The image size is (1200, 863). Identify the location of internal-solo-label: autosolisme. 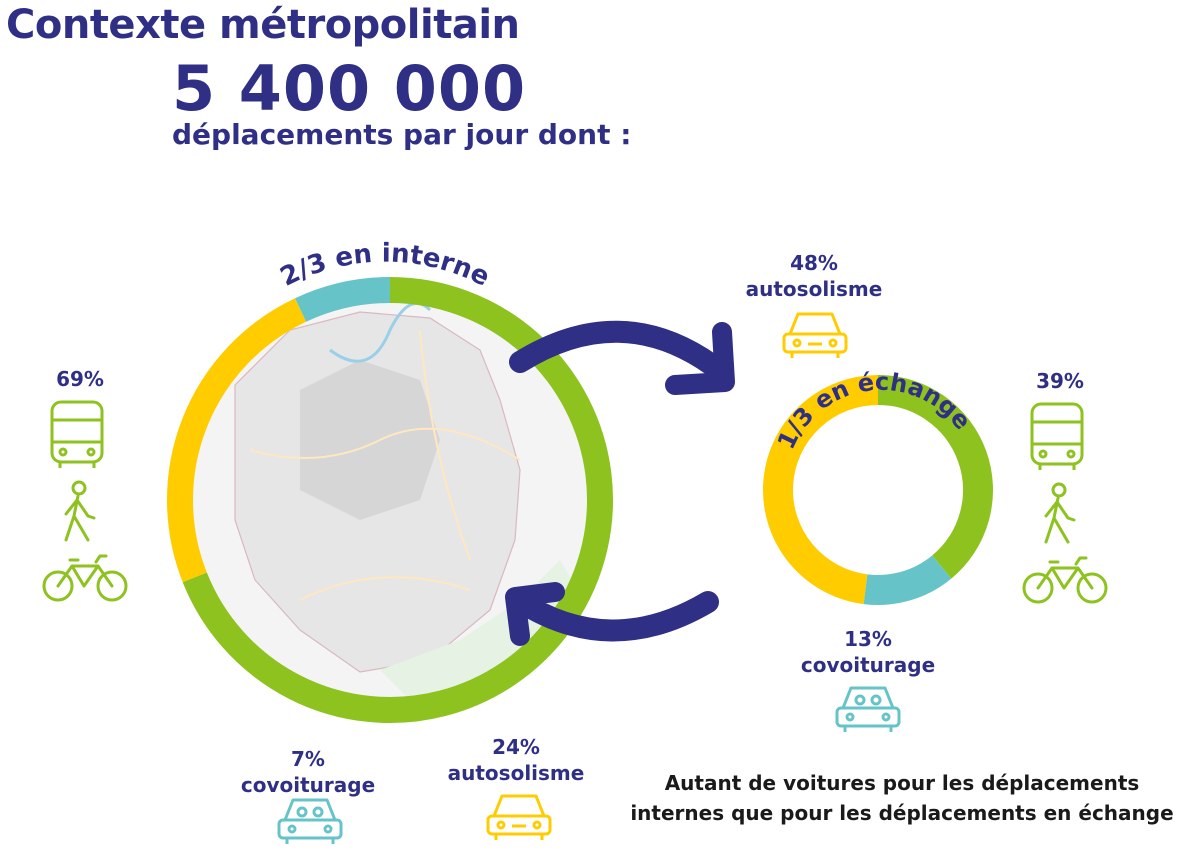
(516, 773).